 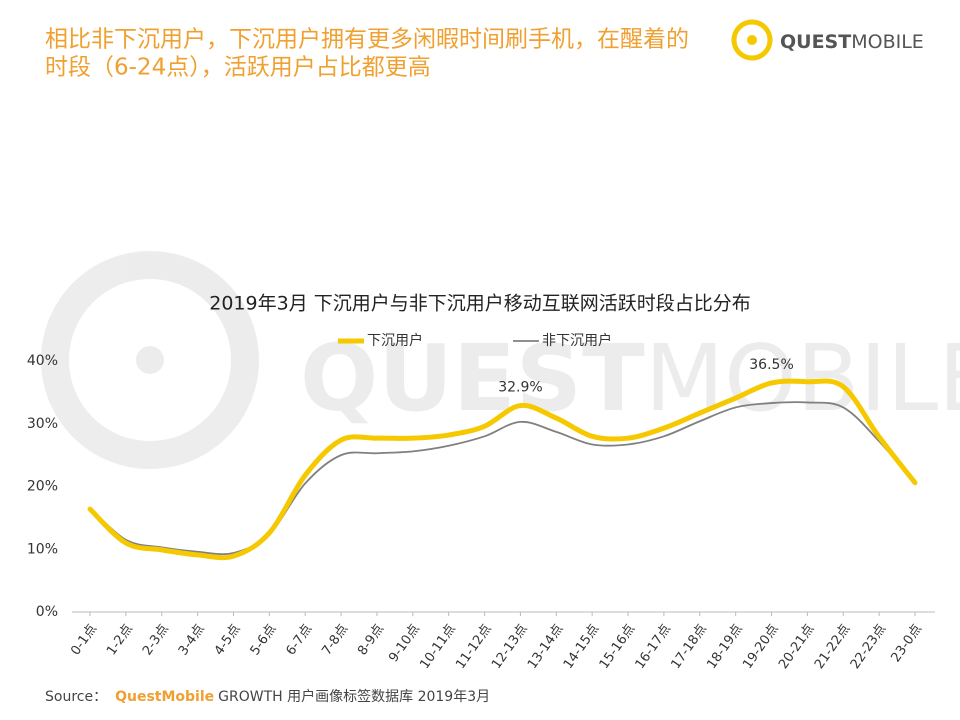 What do you see at coordinates (689, 647) in the screenshot?
I see `x-tick-label: 17-18点` at bounding box center [689, 647].